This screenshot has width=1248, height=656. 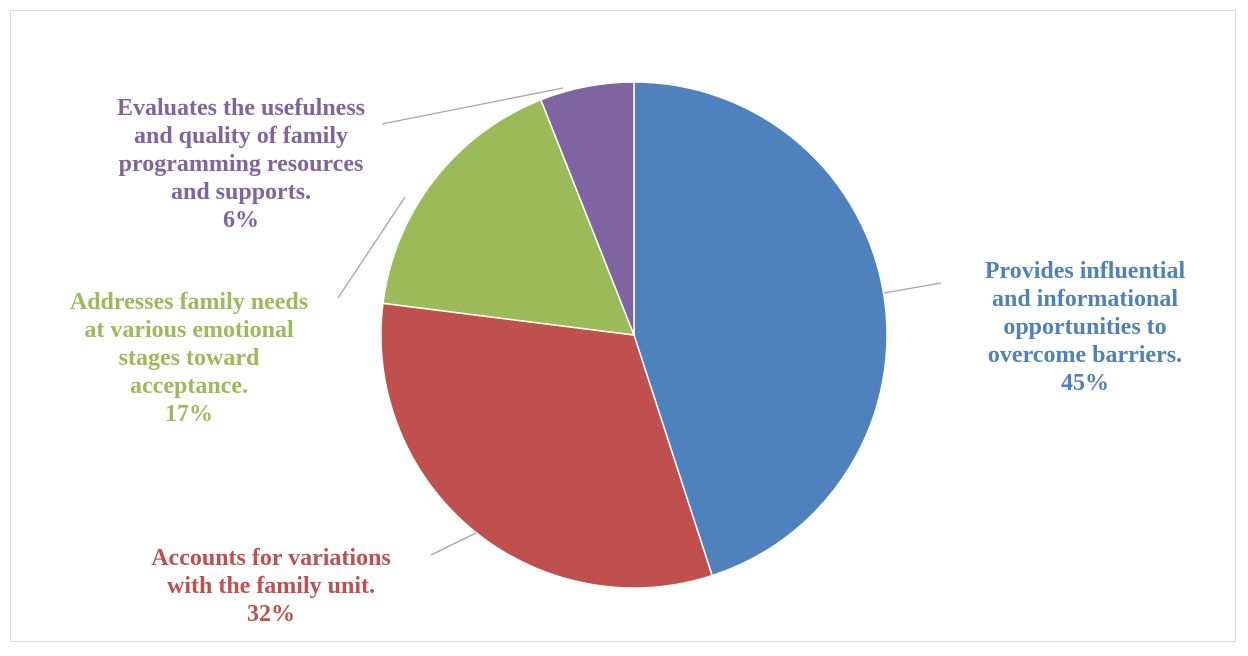 What do you see at coordinates (271, 614) in the screenshot?
I see `slice-percent-variations: 32%` at bounding box center [271, 614].